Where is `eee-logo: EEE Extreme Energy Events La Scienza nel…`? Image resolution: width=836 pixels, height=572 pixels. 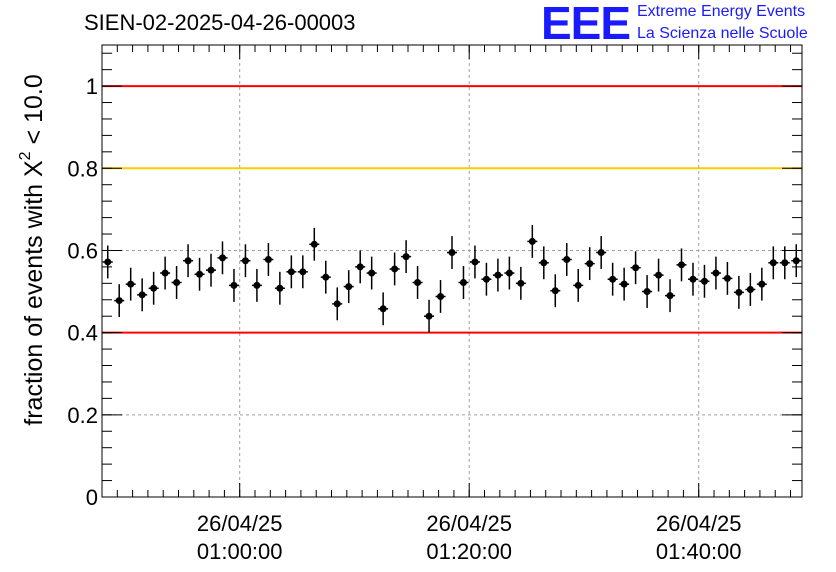 eee-logo: EEE Extreme Energy Events La Scienza nel… is located at coordinates (686, 24).